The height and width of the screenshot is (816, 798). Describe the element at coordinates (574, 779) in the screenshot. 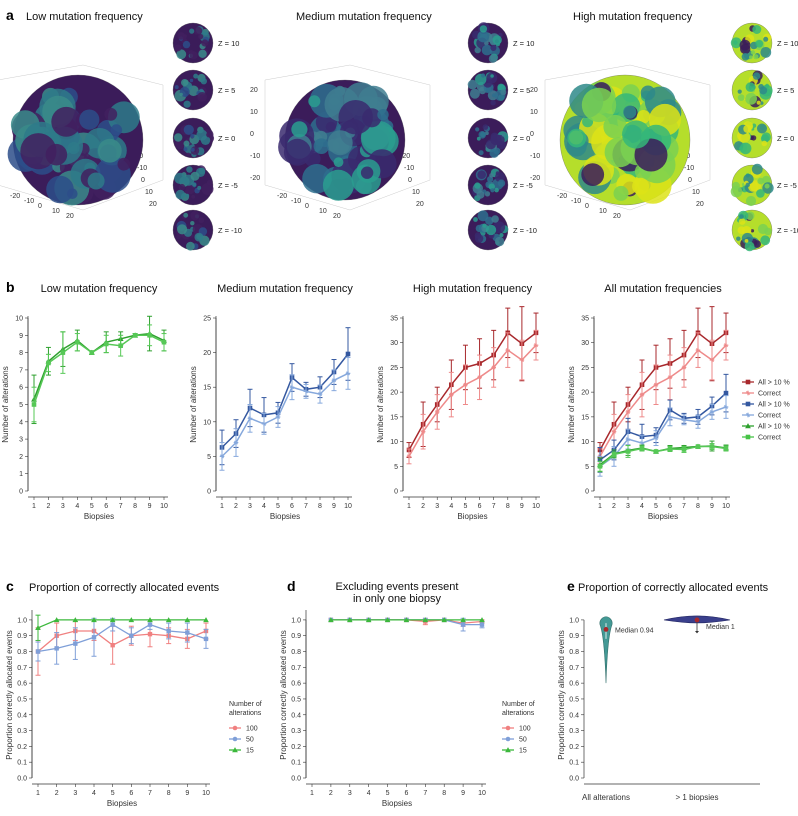

I see `y-tick-label: 0.0` at that location.